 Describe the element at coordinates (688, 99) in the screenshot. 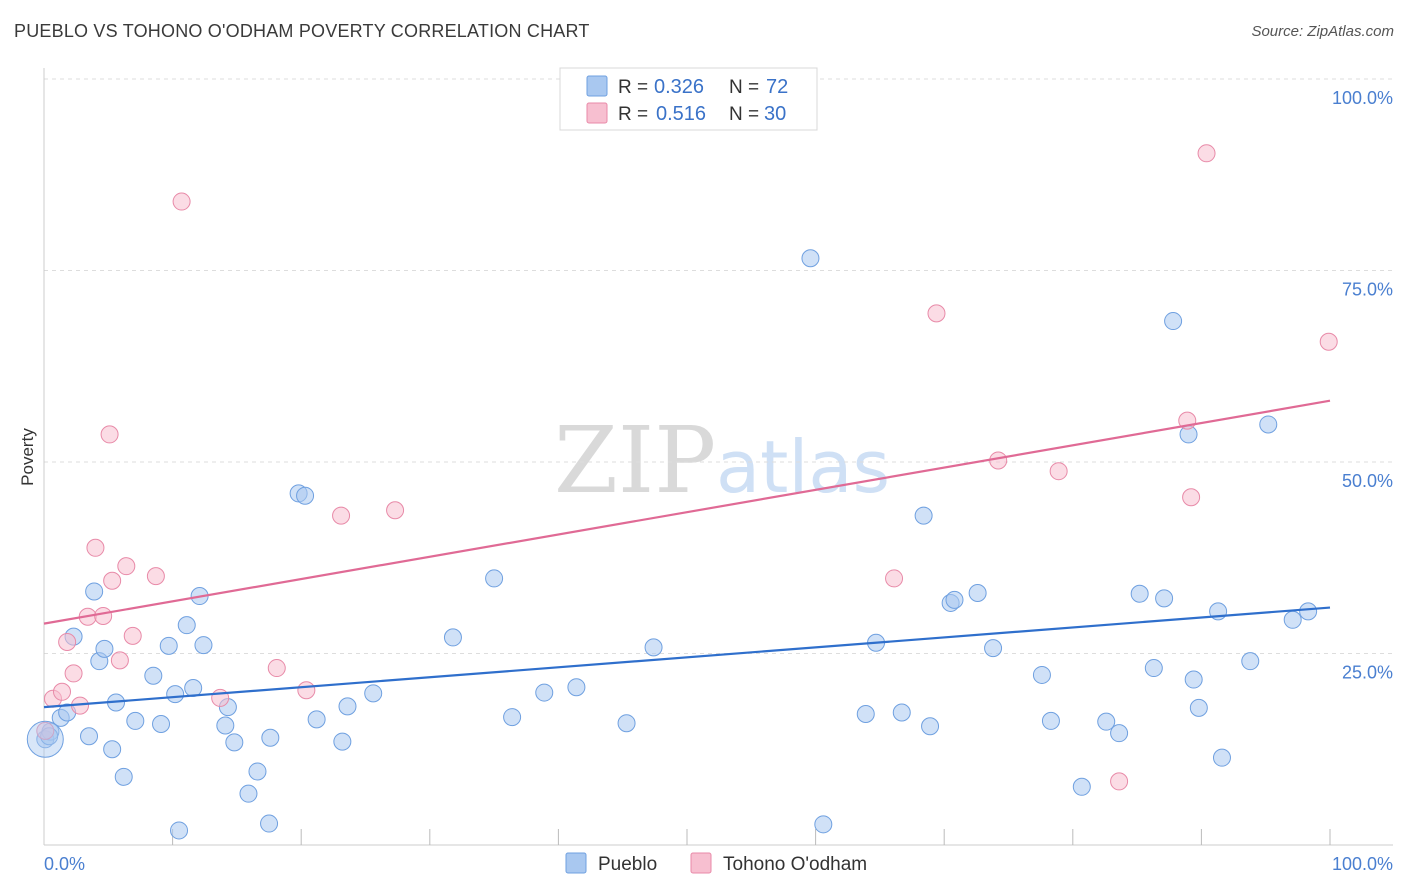

I see `stats-legend: R = 0.326 N = 72 R = 0.516 N = 30` at that location.